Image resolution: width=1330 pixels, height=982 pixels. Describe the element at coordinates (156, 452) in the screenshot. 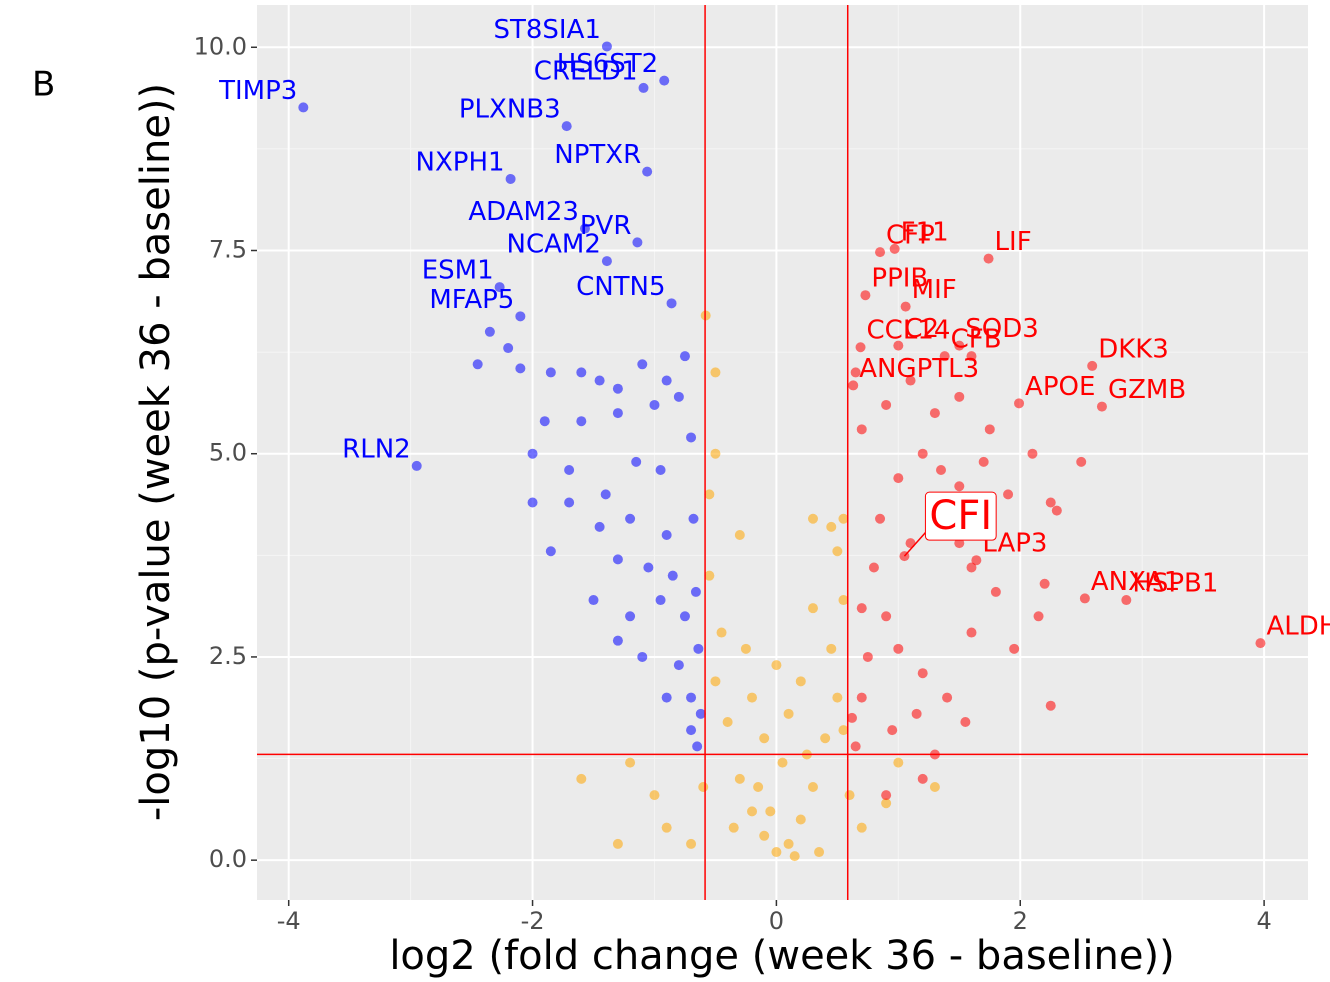

I see `y-axis-title: -log10 (p-value (week 36 - baseline))` at that location.